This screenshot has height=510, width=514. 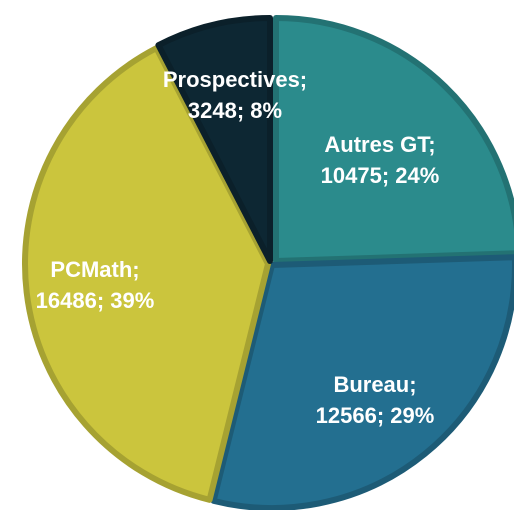 What do you see at coordinates (380, 160) in the screenshot?
I see `slice-label: Autres GT; 10475; 24%` at bounding box center [380, 160].